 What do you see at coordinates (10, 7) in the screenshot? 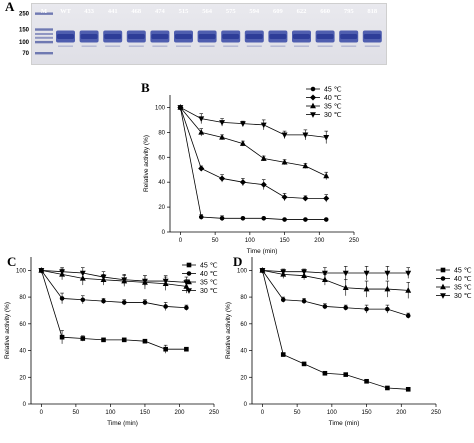
I see `panel-label-a: A` at bounding box center [10, 7].